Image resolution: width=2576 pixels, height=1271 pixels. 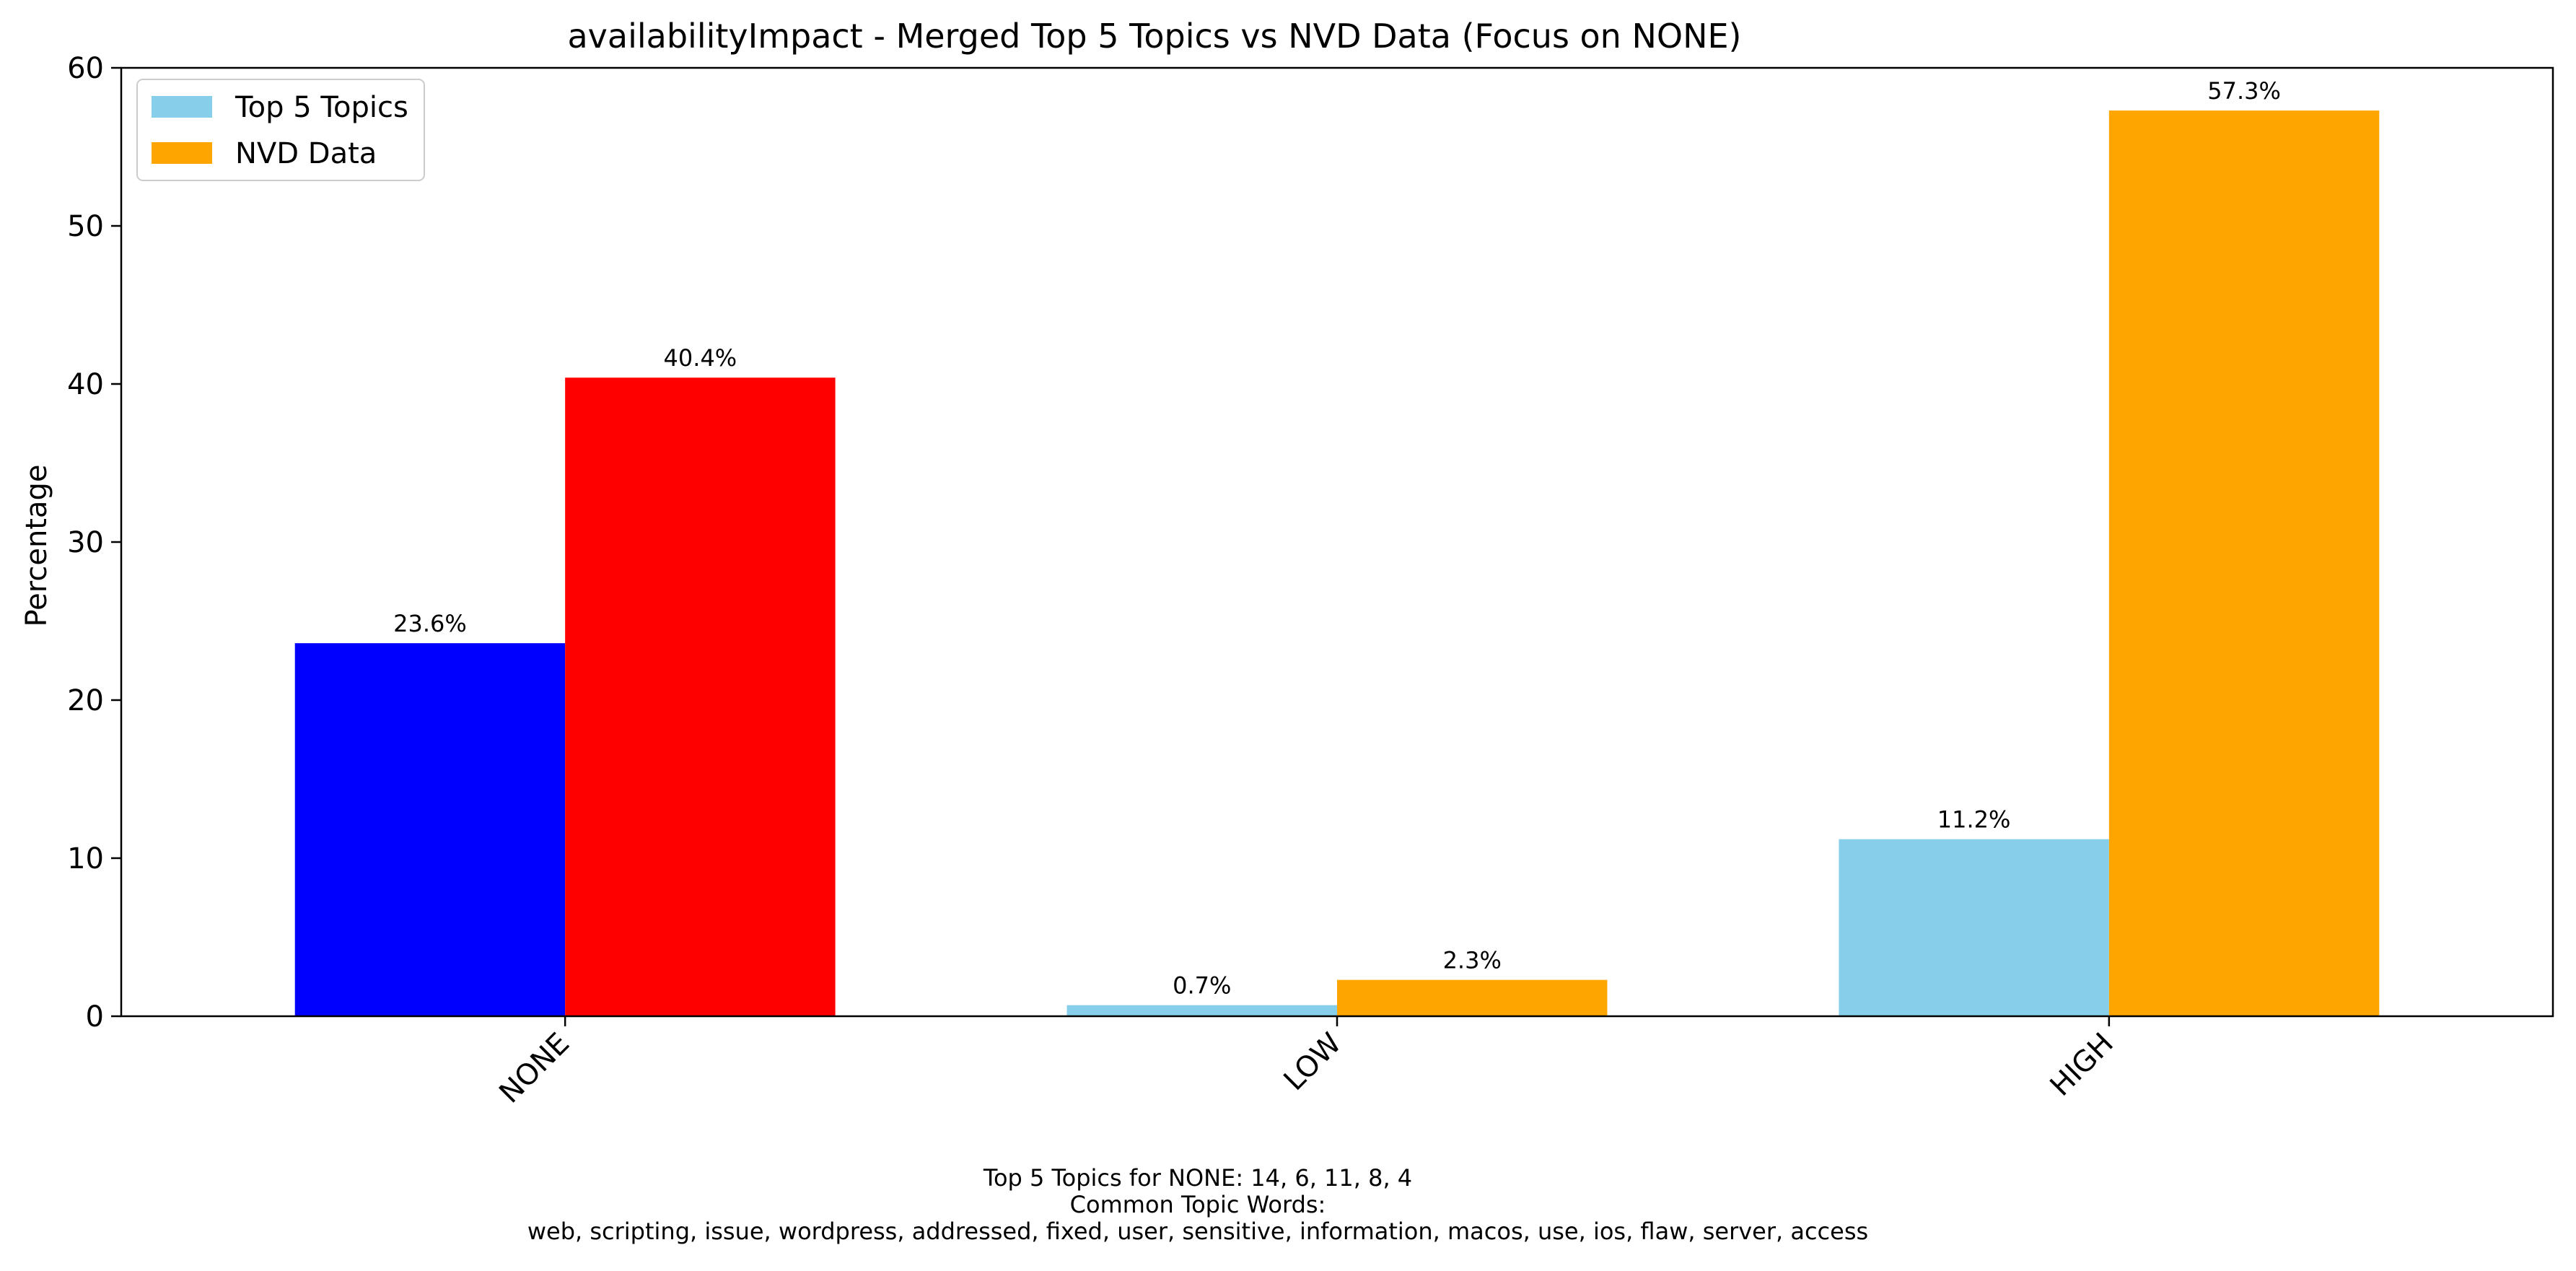 I want to click on legend-label-nvd-data: NVD Data, so click(x=306, y=153).